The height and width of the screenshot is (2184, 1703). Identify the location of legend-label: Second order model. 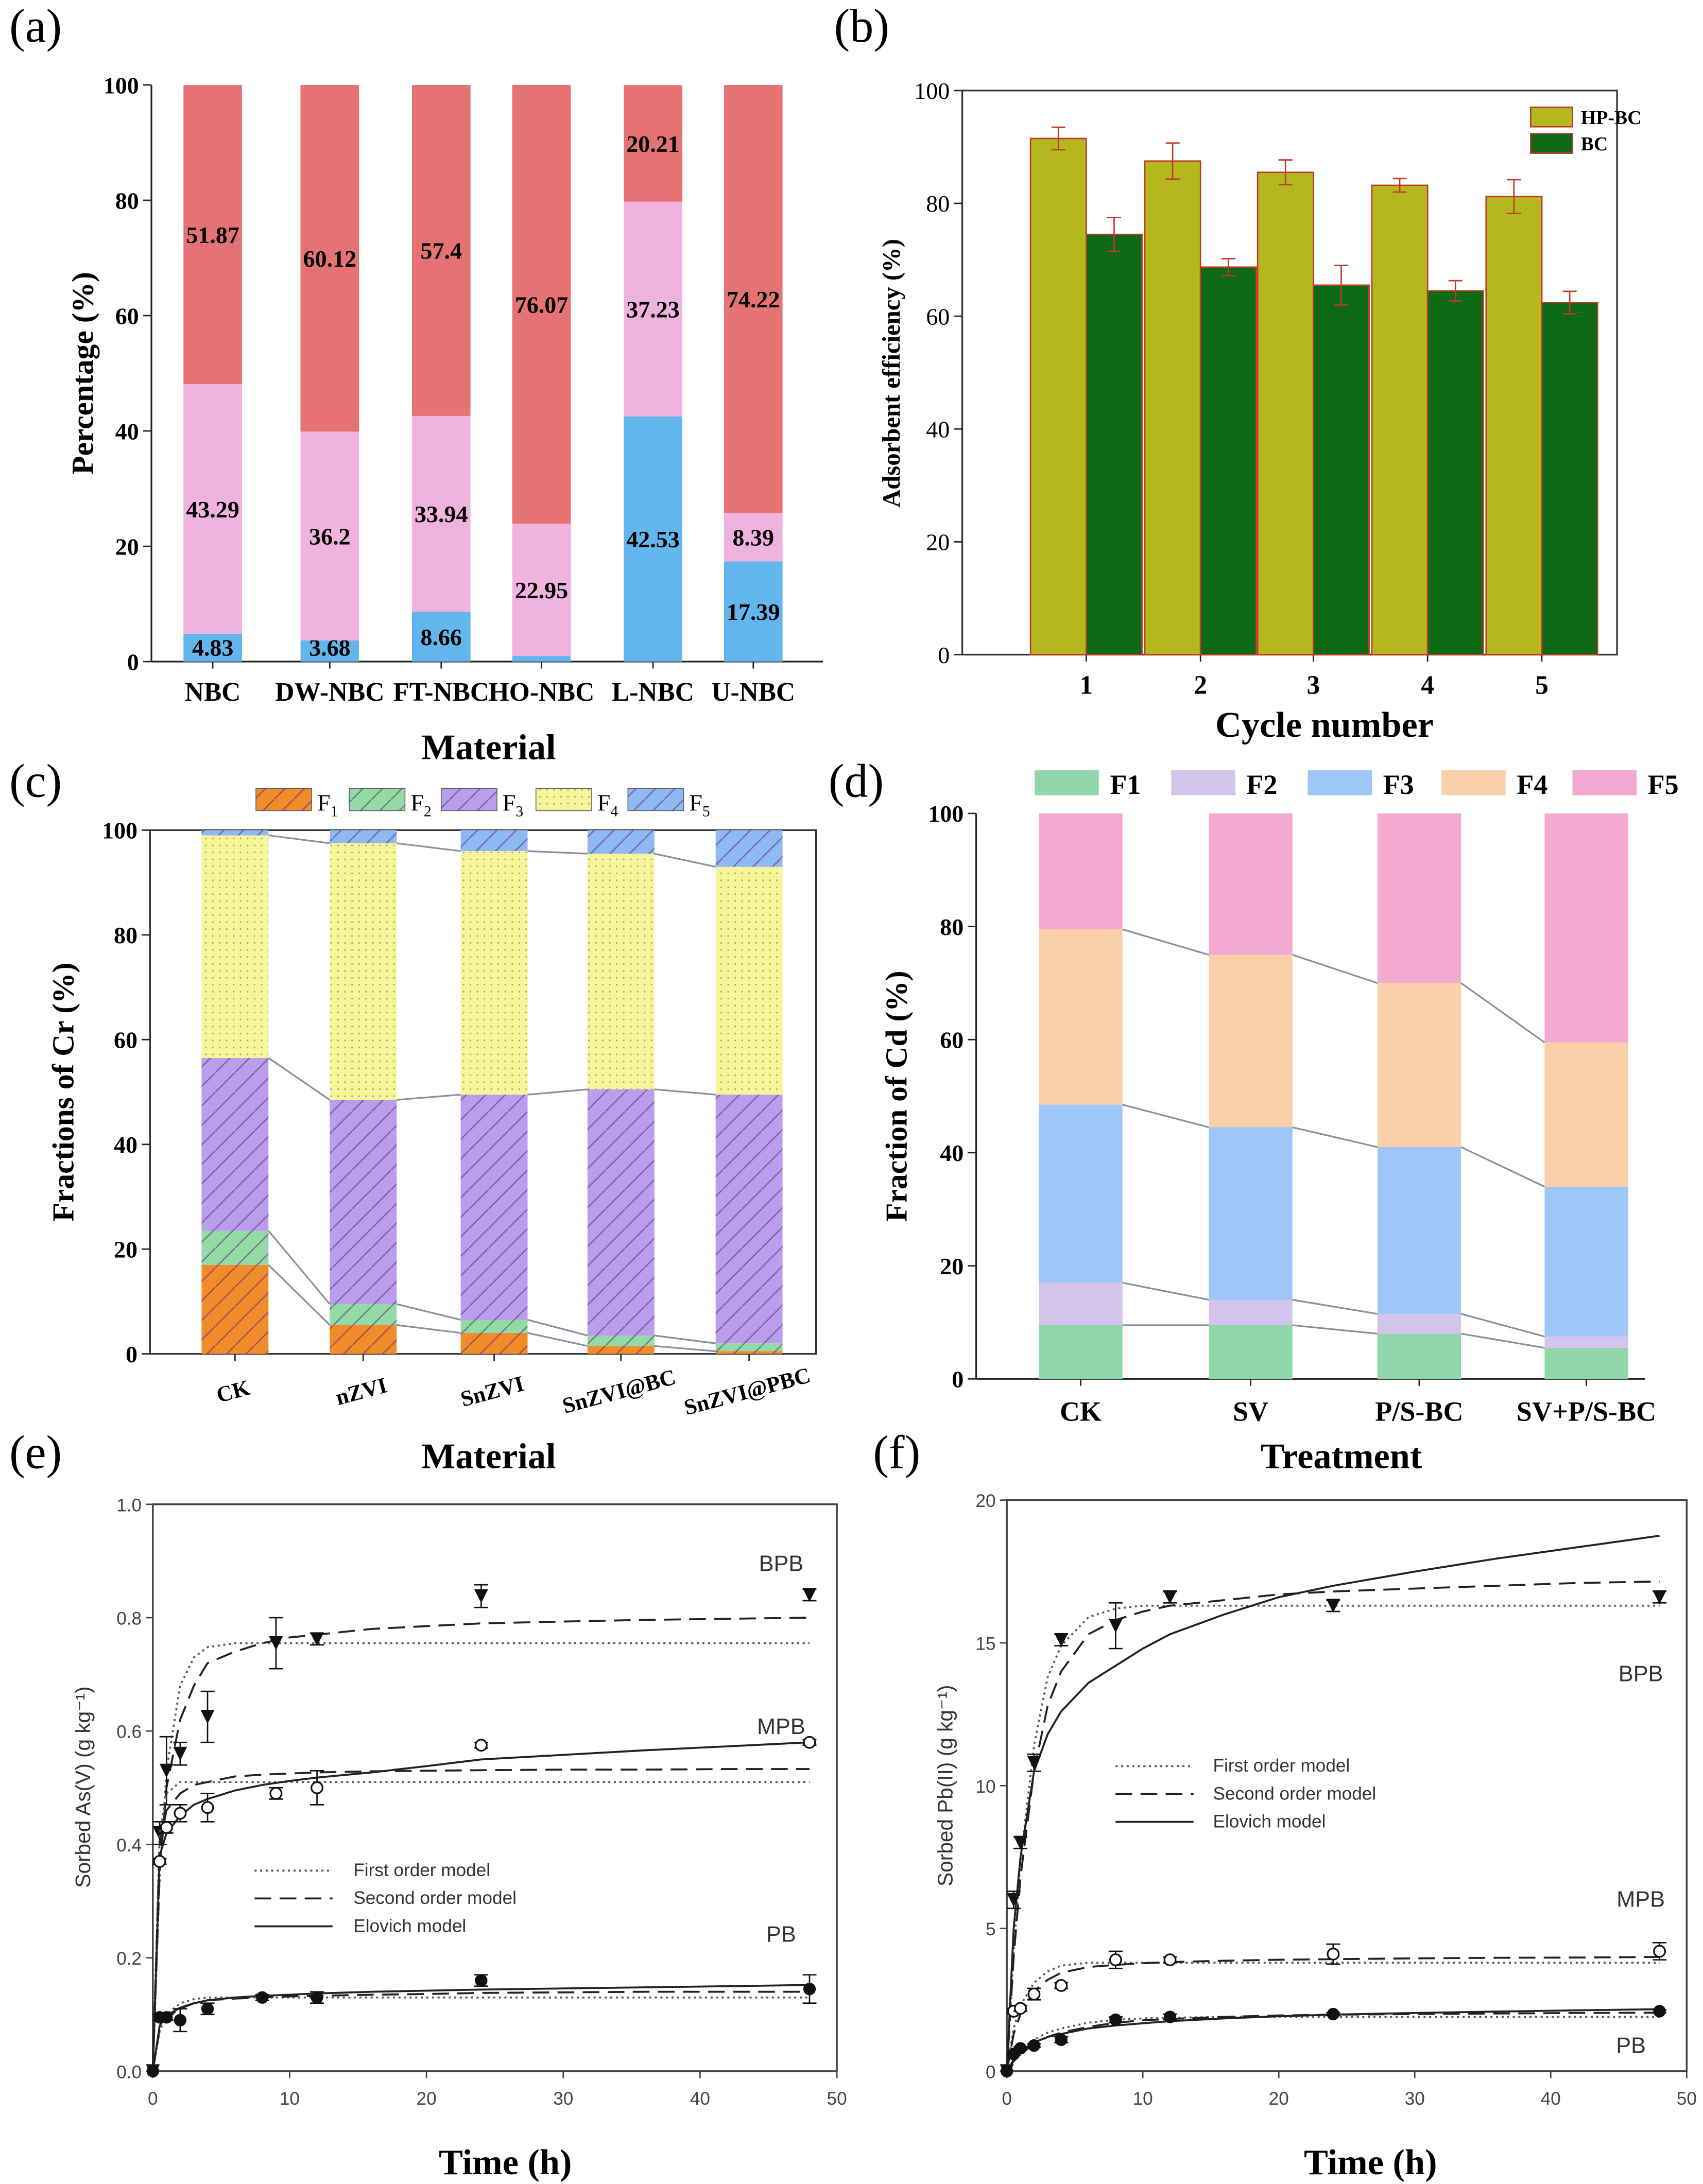
(1295, 1793).